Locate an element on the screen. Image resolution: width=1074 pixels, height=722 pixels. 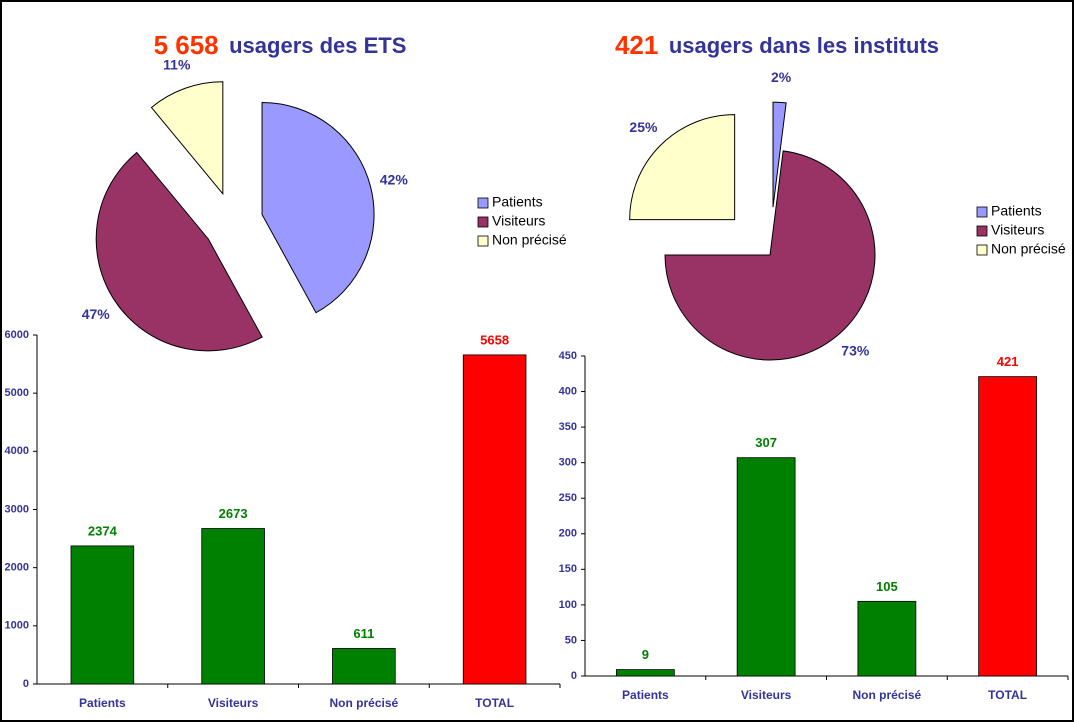
slice-label: 47% is located at coordinates (96, 314).